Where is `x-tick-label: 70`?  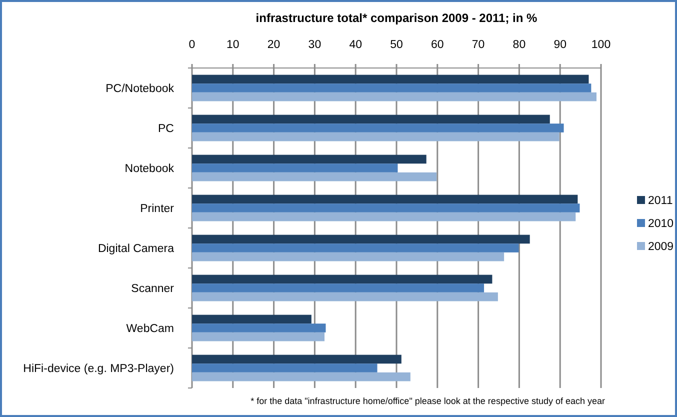
x-tick-label: 70 is located at coordinates (478, 45).